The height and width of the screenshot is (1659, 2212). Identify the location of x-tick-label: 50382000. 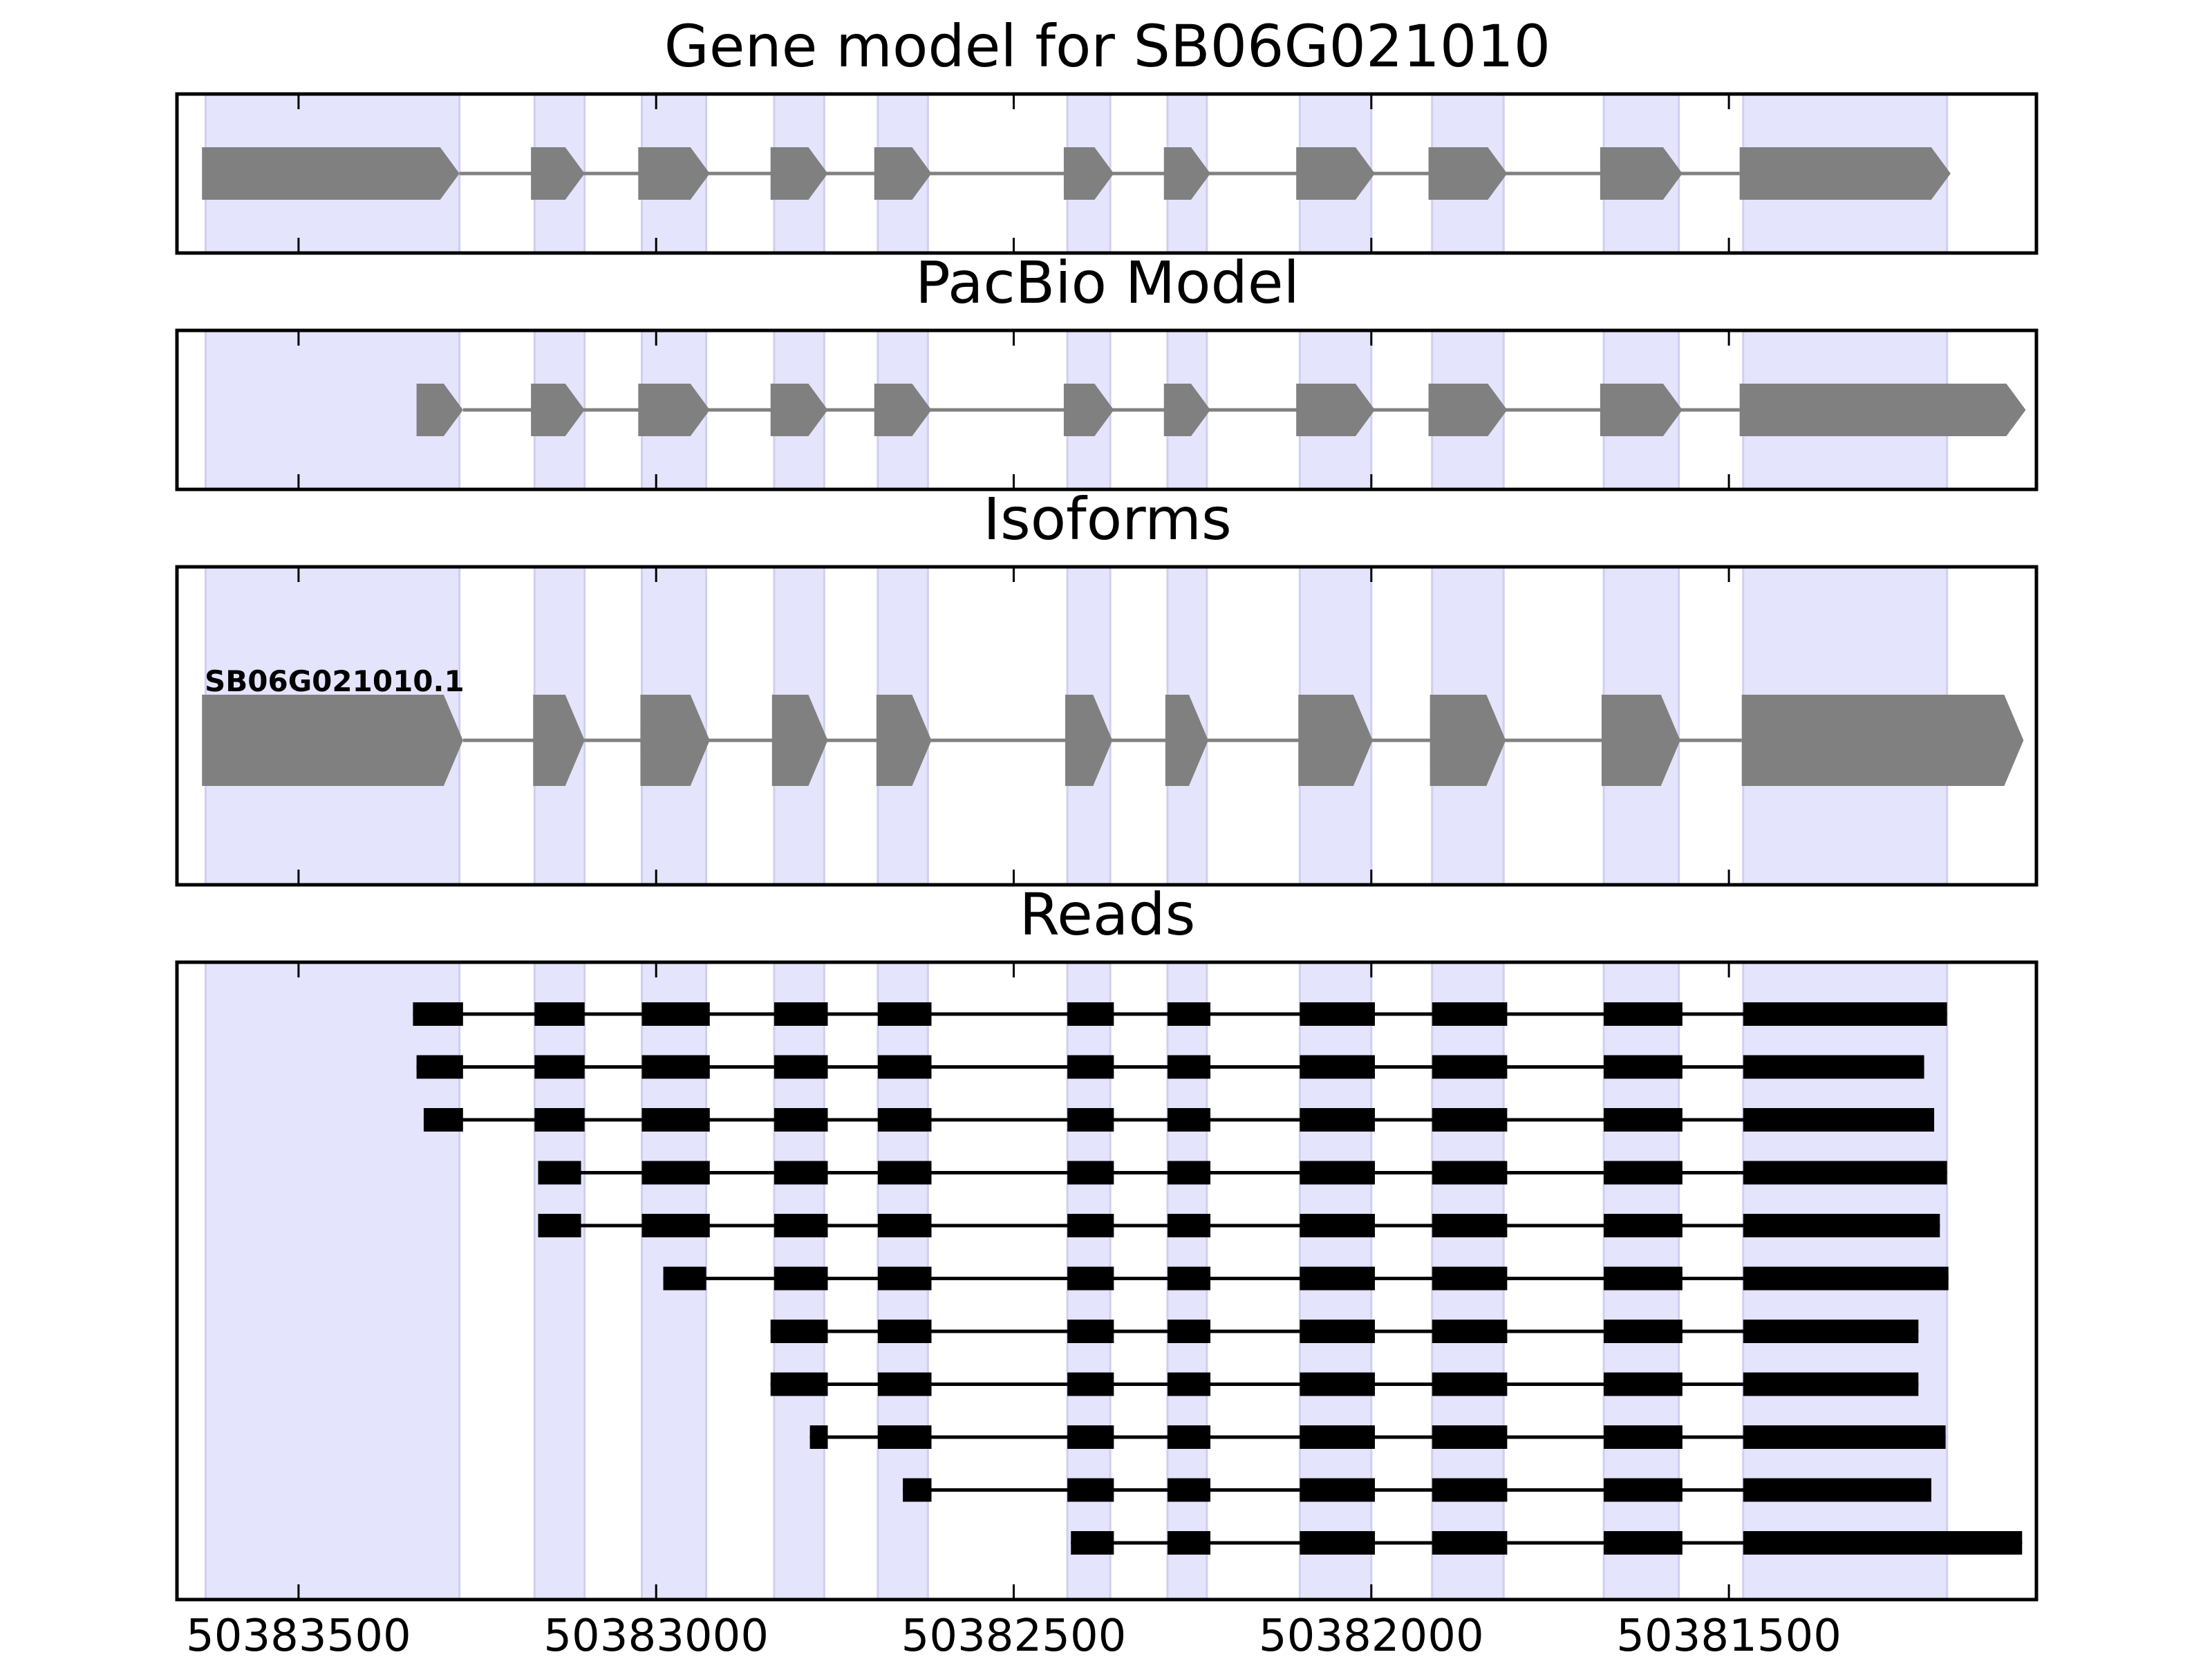
(1371, 1635).